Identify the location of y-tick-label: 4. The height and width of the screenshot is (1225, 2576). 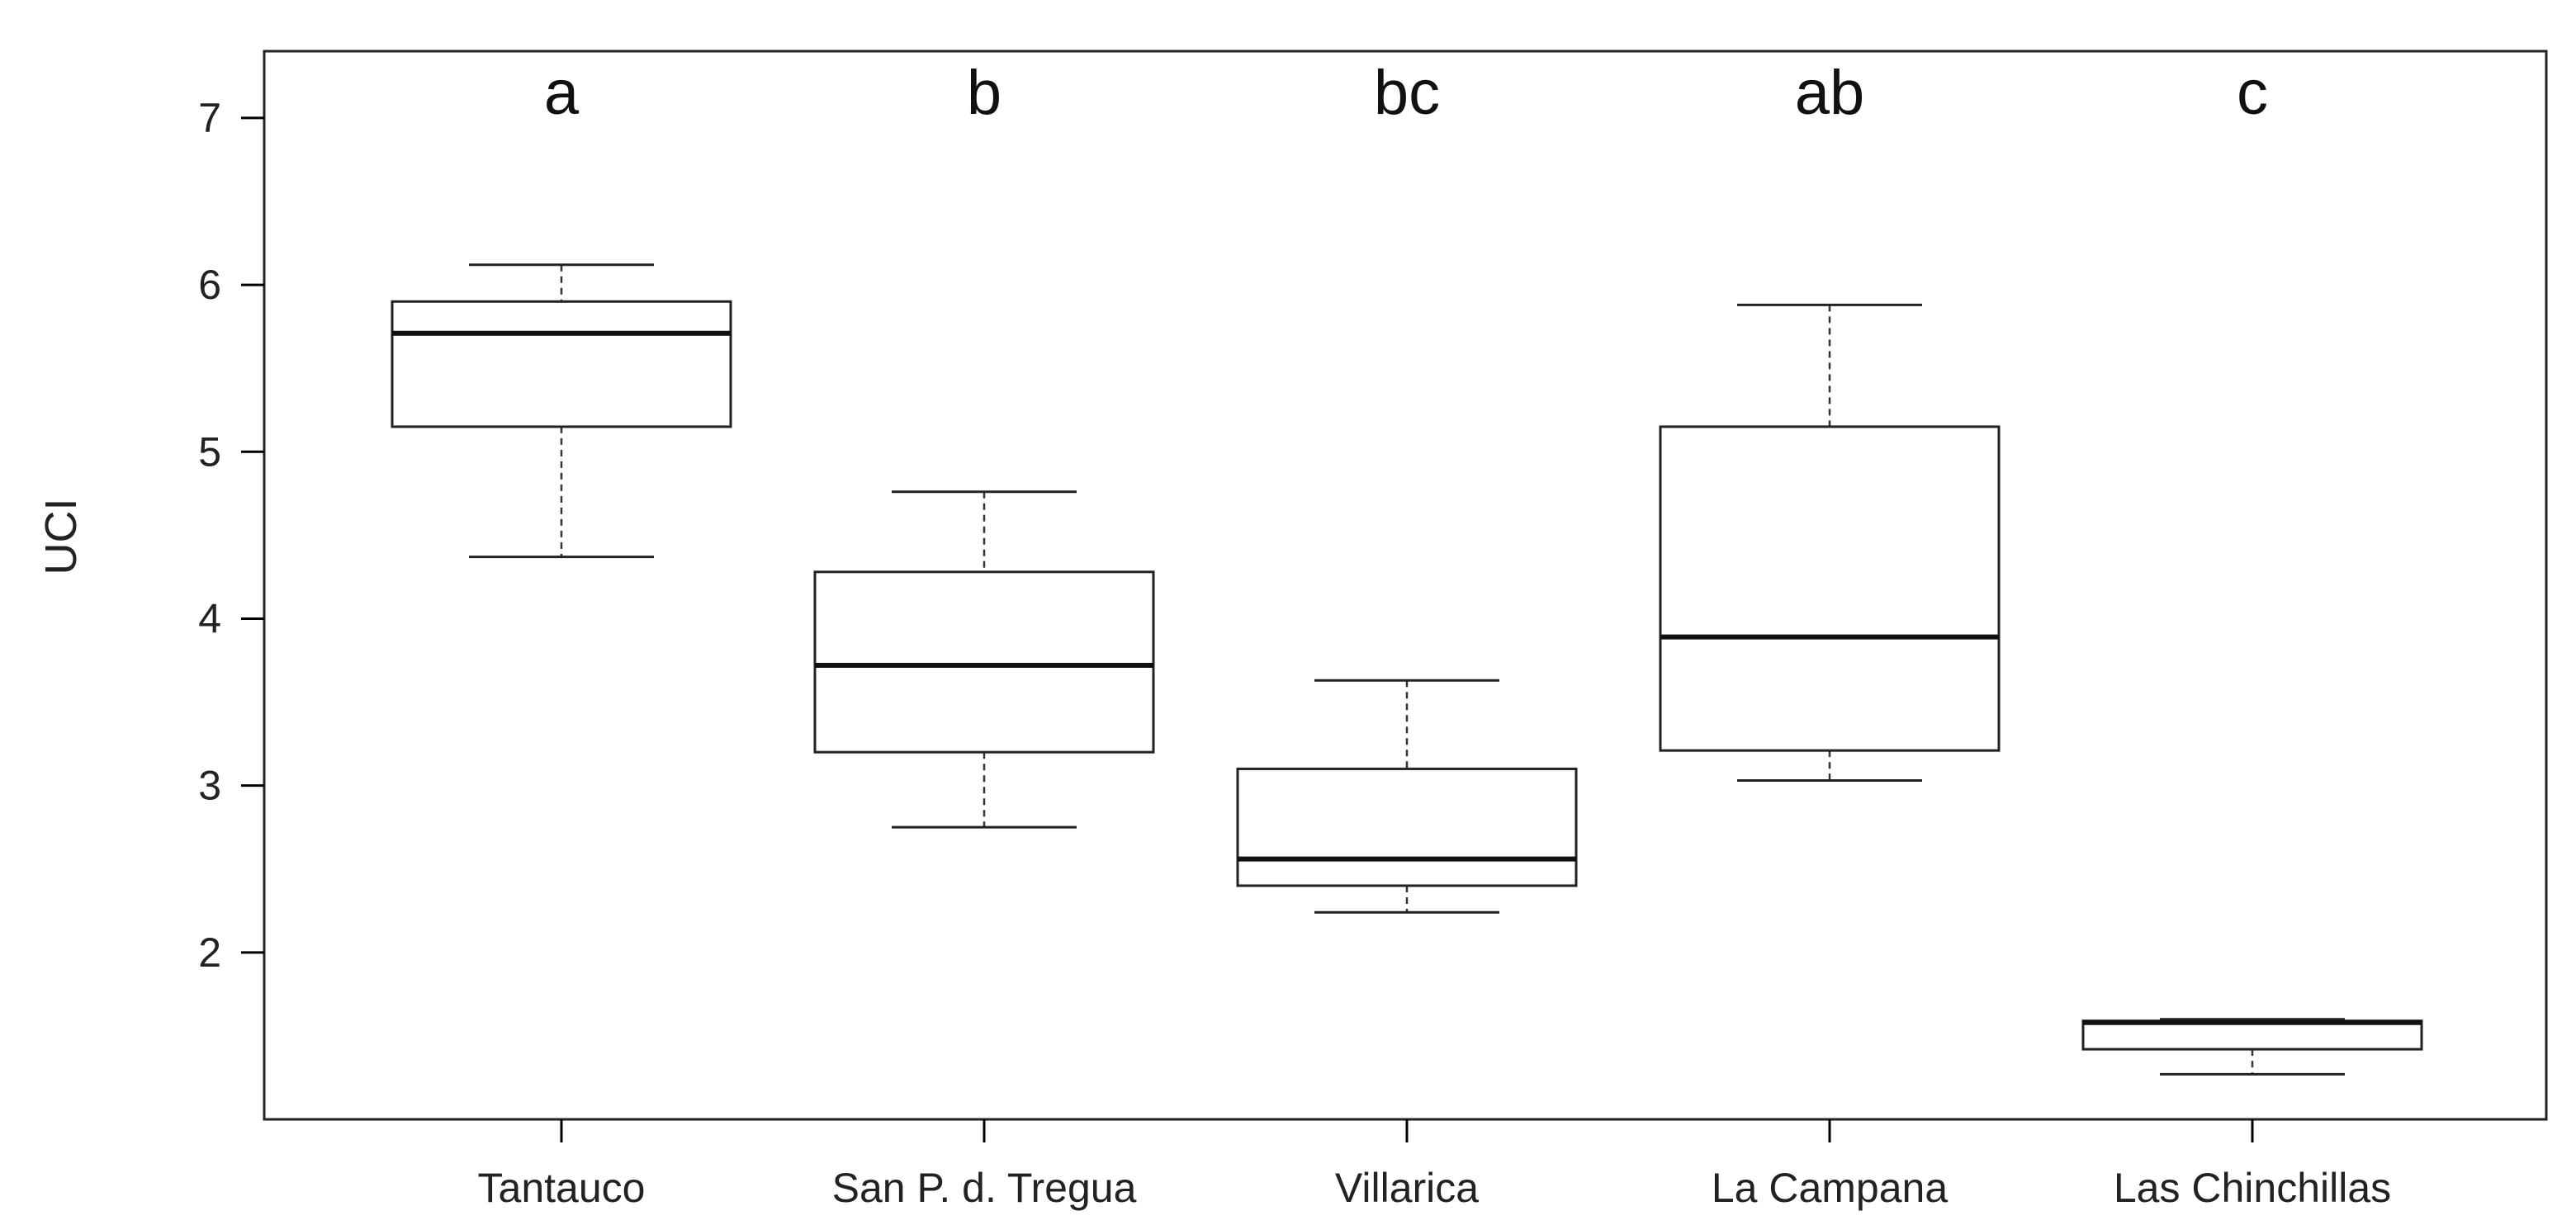
(209, 618).